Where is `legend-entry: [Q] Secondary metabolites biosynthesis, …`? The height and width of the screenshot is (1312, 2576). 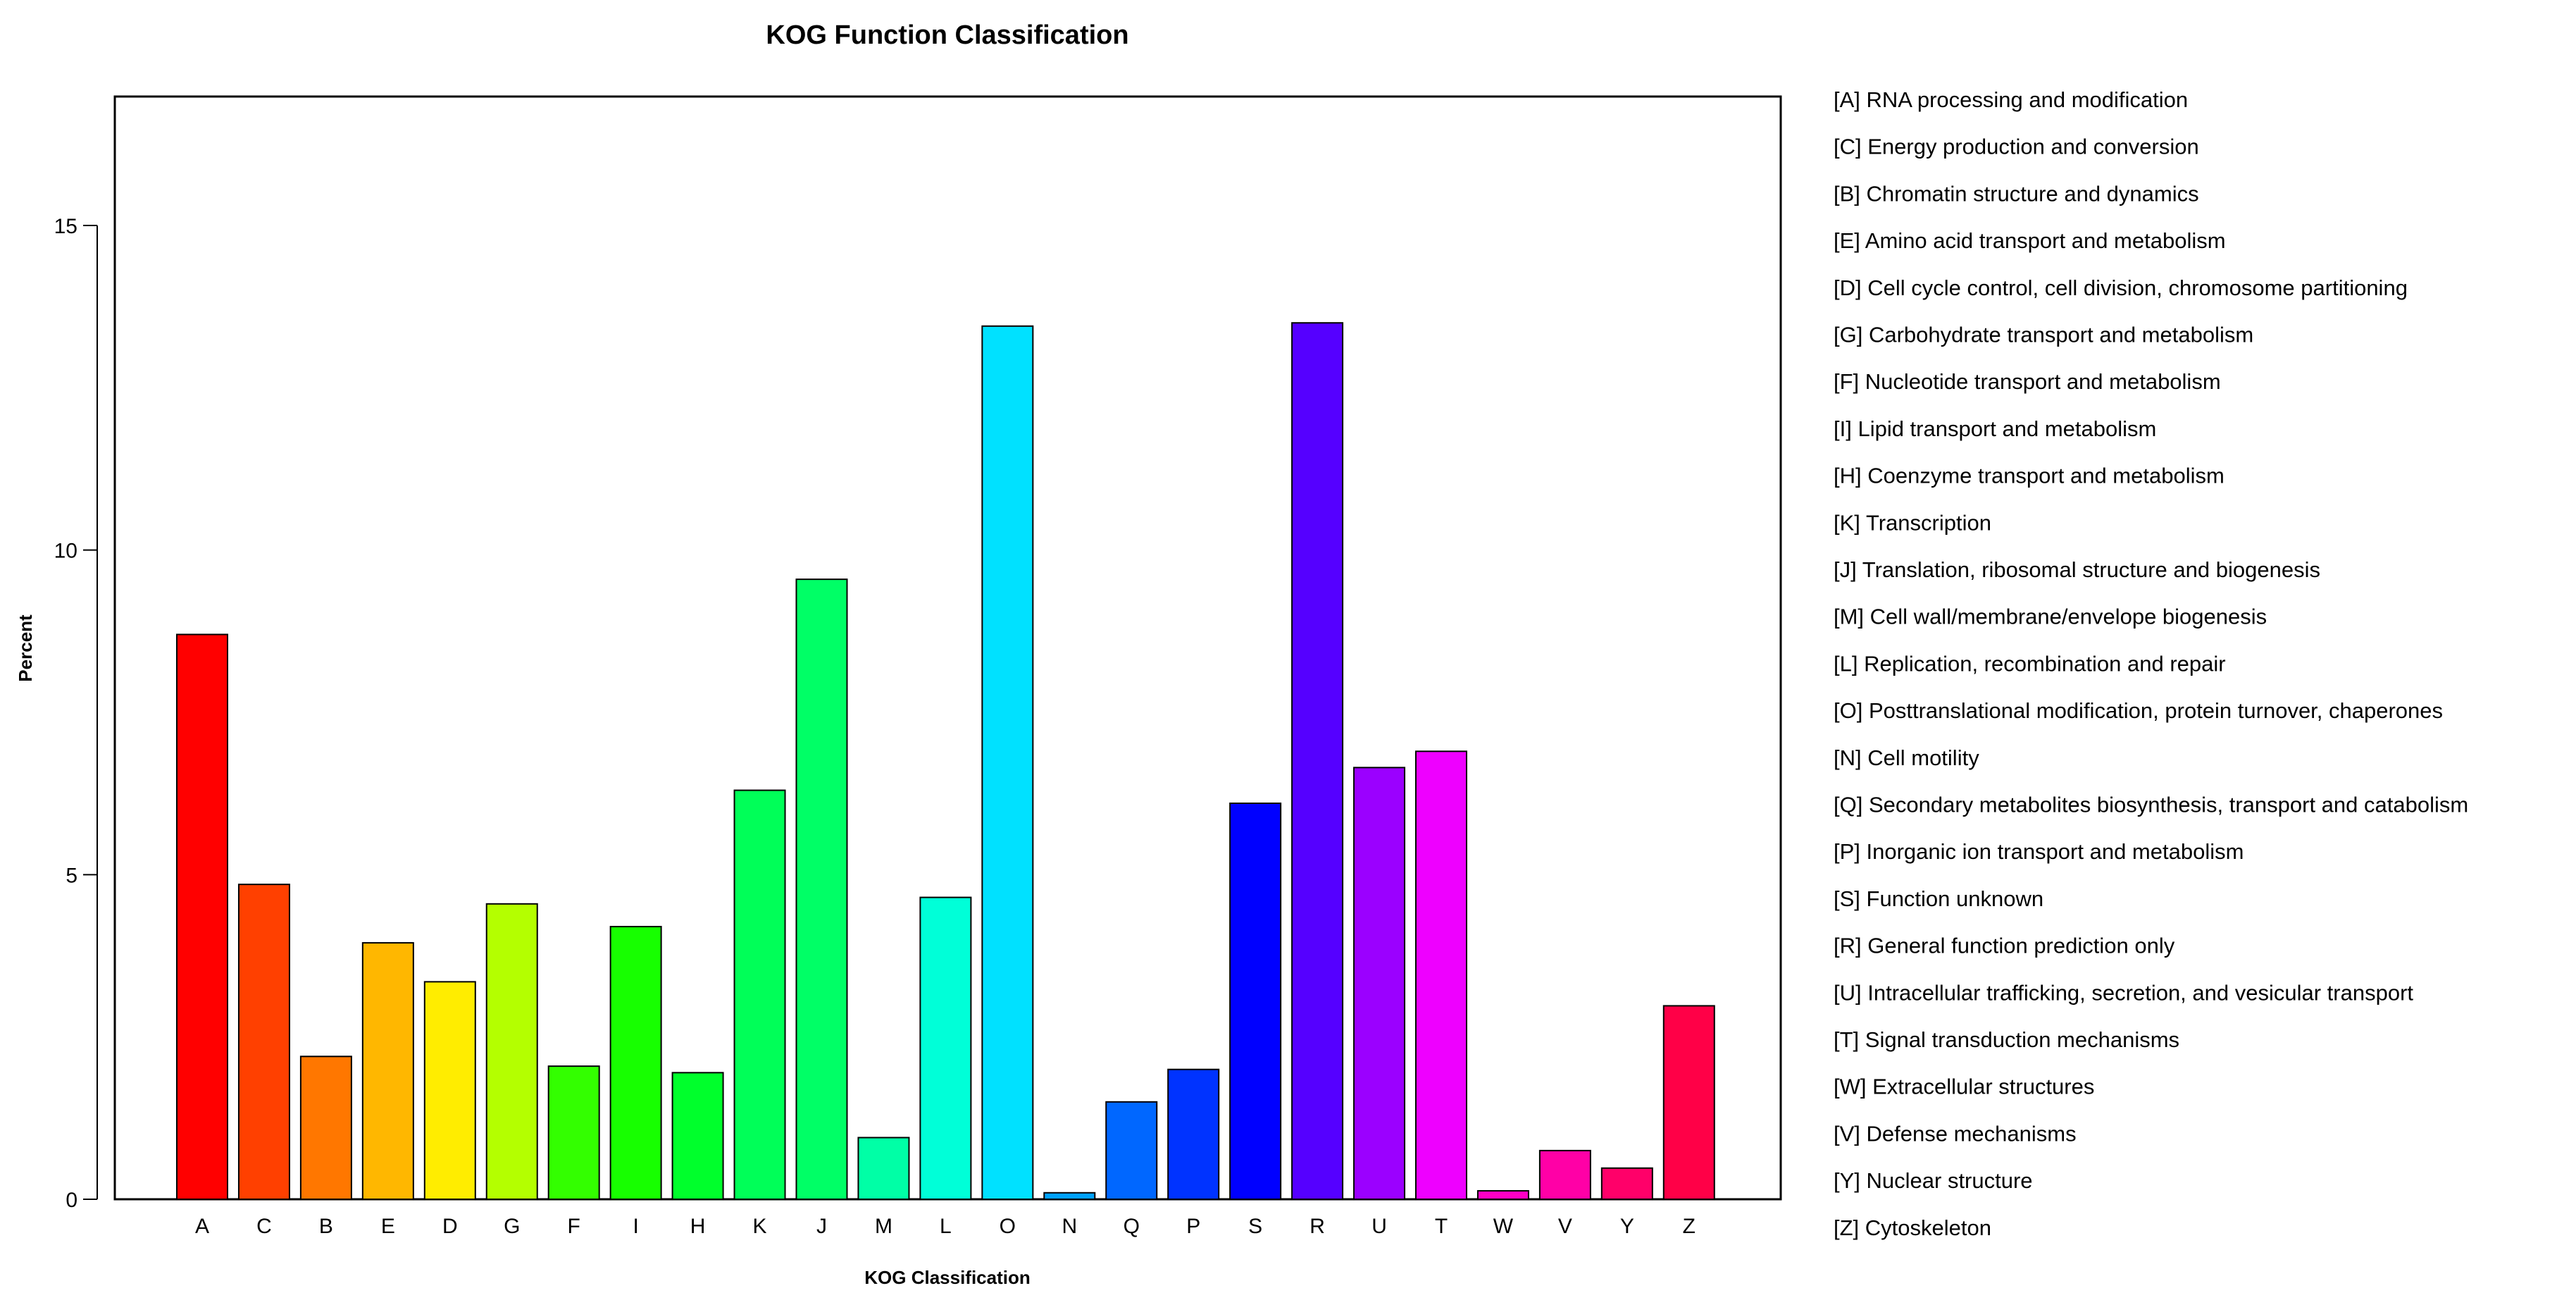
legend-entry: [Q] Secondary metabolites biosynthesis, … is located at coordinates (2151, 805).